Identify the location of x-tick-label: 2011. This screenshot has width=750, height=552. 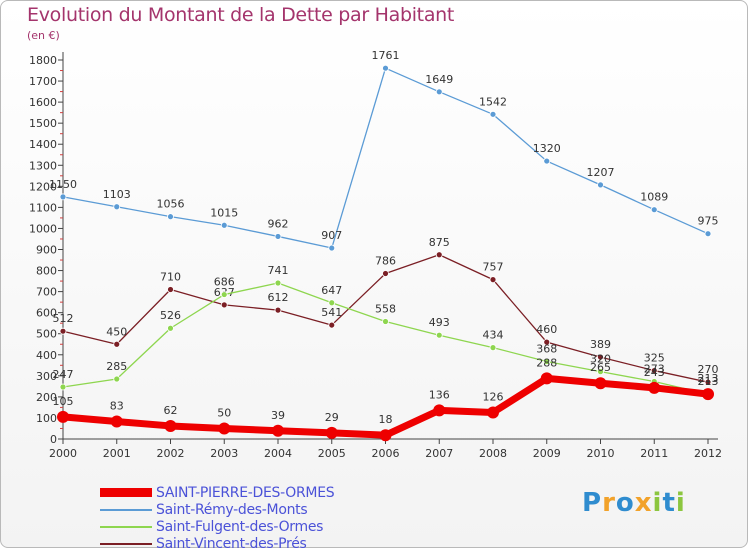
(654, 453).